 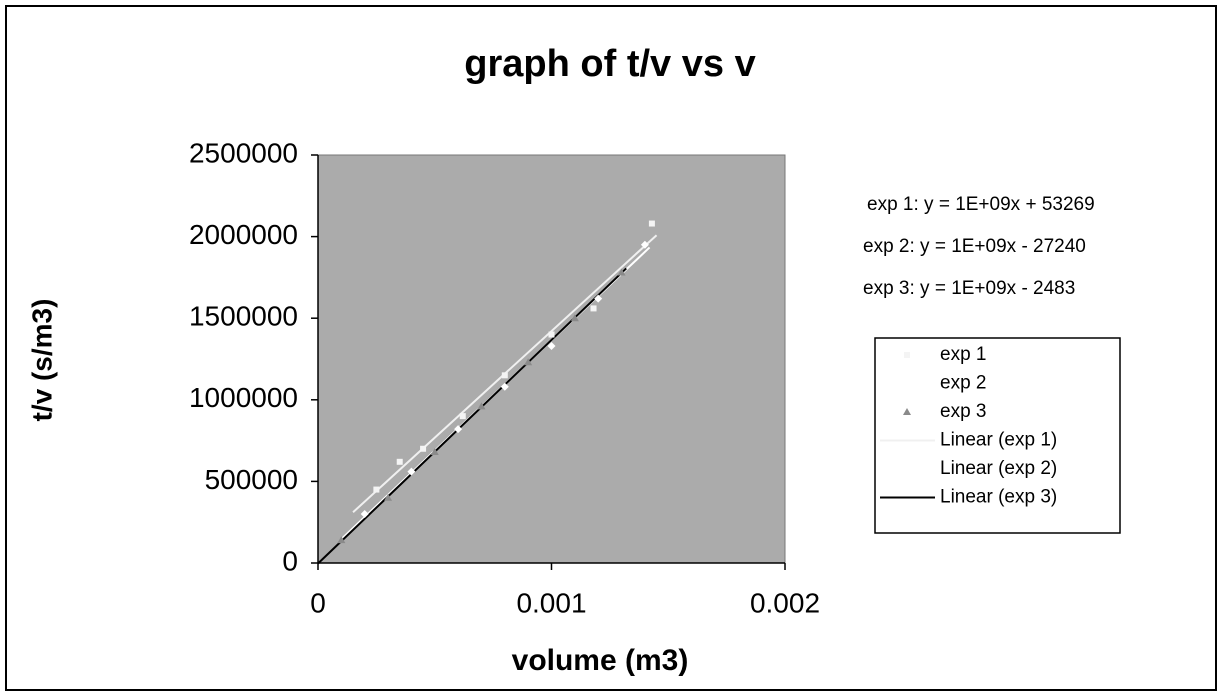 I want to click on legend-box, so click(x=997, y=435).